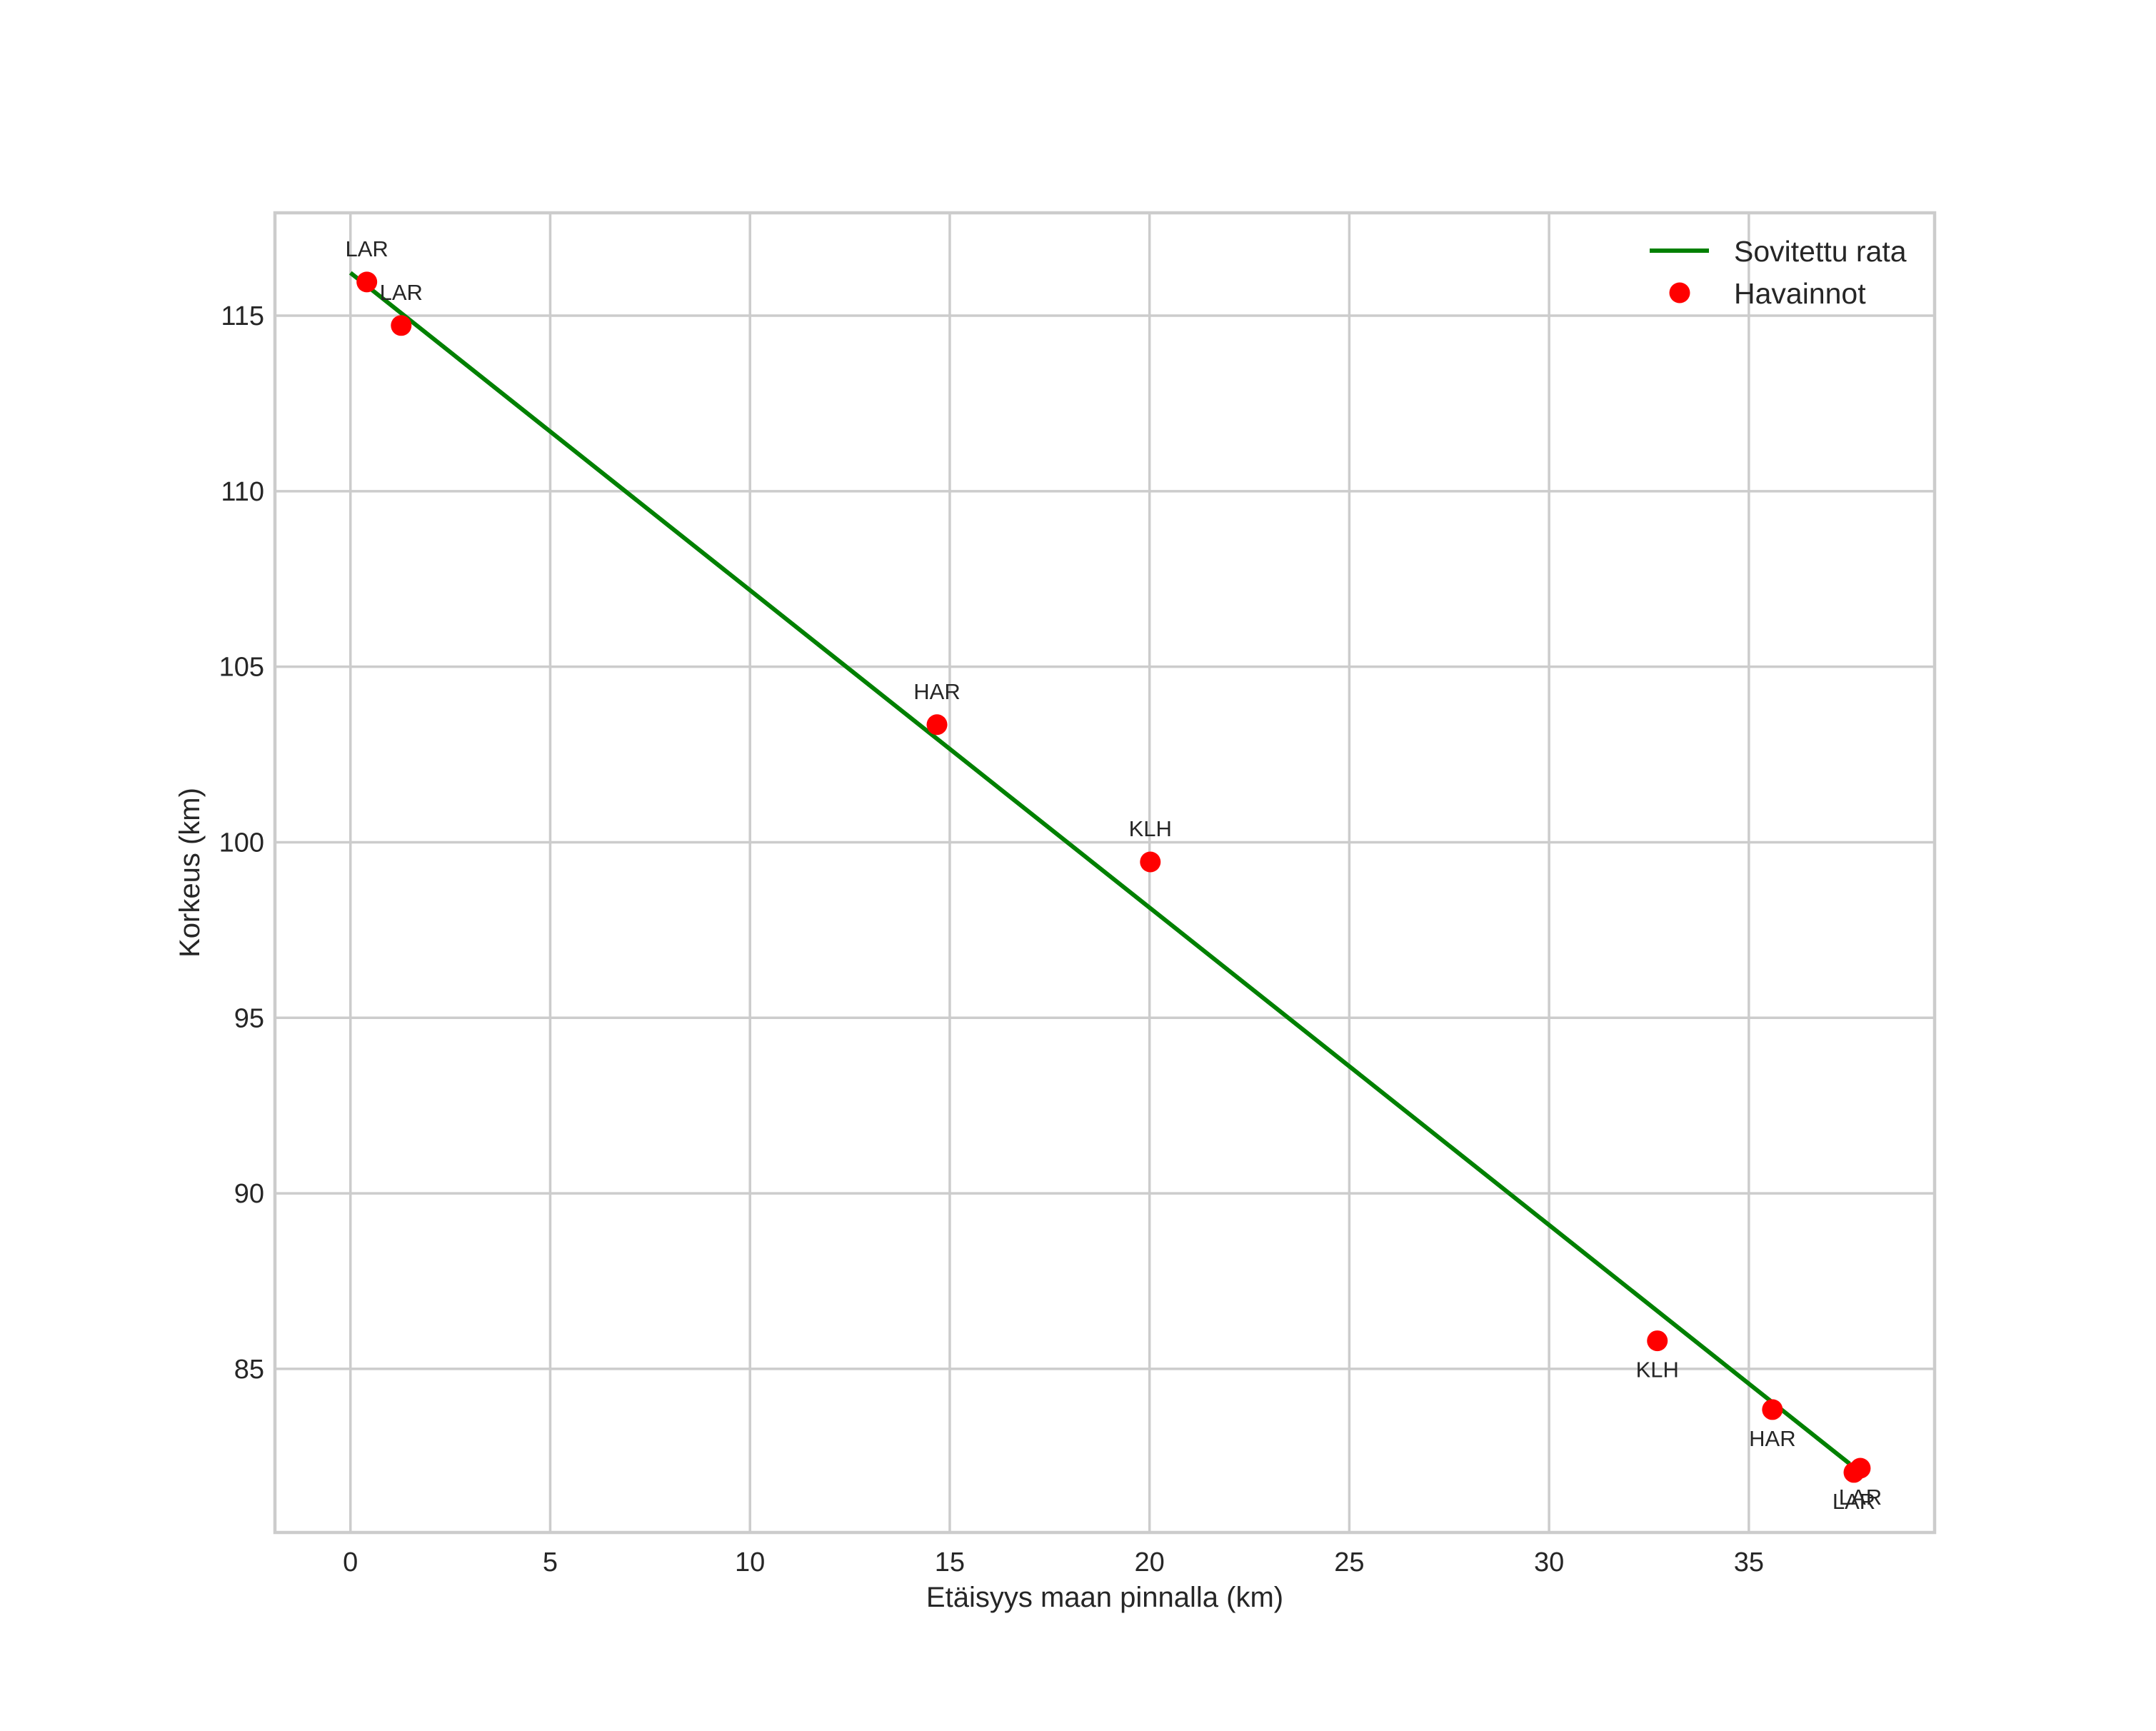 Image resolution: width=2156 pixels, height=1731 pixels. What do you see at coordinates (1800, 293) in the screenshot?
I see `legend-label-observations: Havainnot` at bounding box center [1800, 293].